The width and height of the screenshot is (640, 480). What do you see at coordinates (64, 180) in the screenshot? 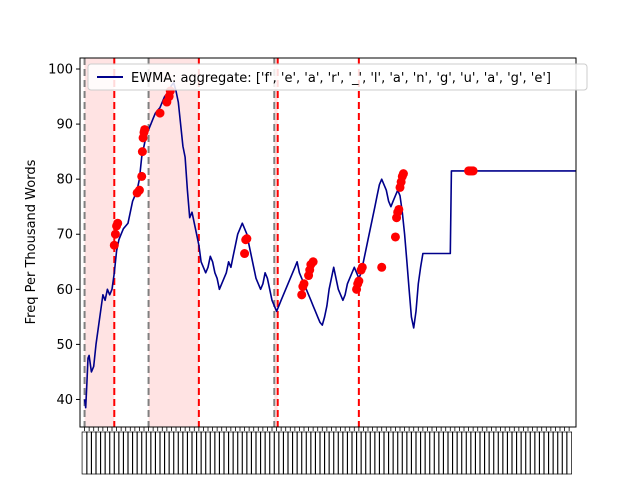
I see `y-tick-label: 80` at bounding box center [64, 180].